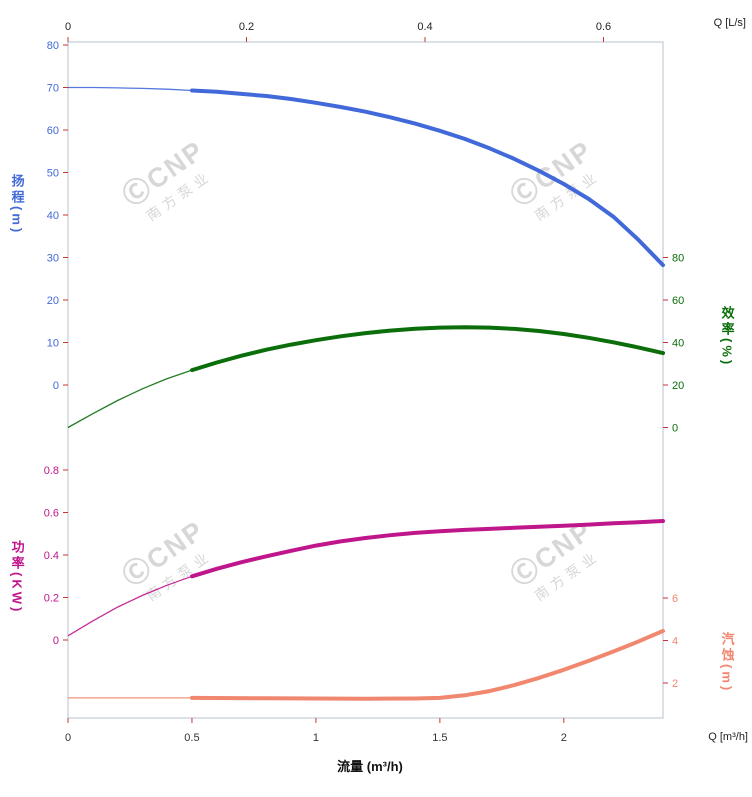 The width and height of the screenshot is (752, 797). What do you see at coordinates (51, 471) in the screenshot?
I see `power-tick-label: 0.8` at bounding box center [51, 471].